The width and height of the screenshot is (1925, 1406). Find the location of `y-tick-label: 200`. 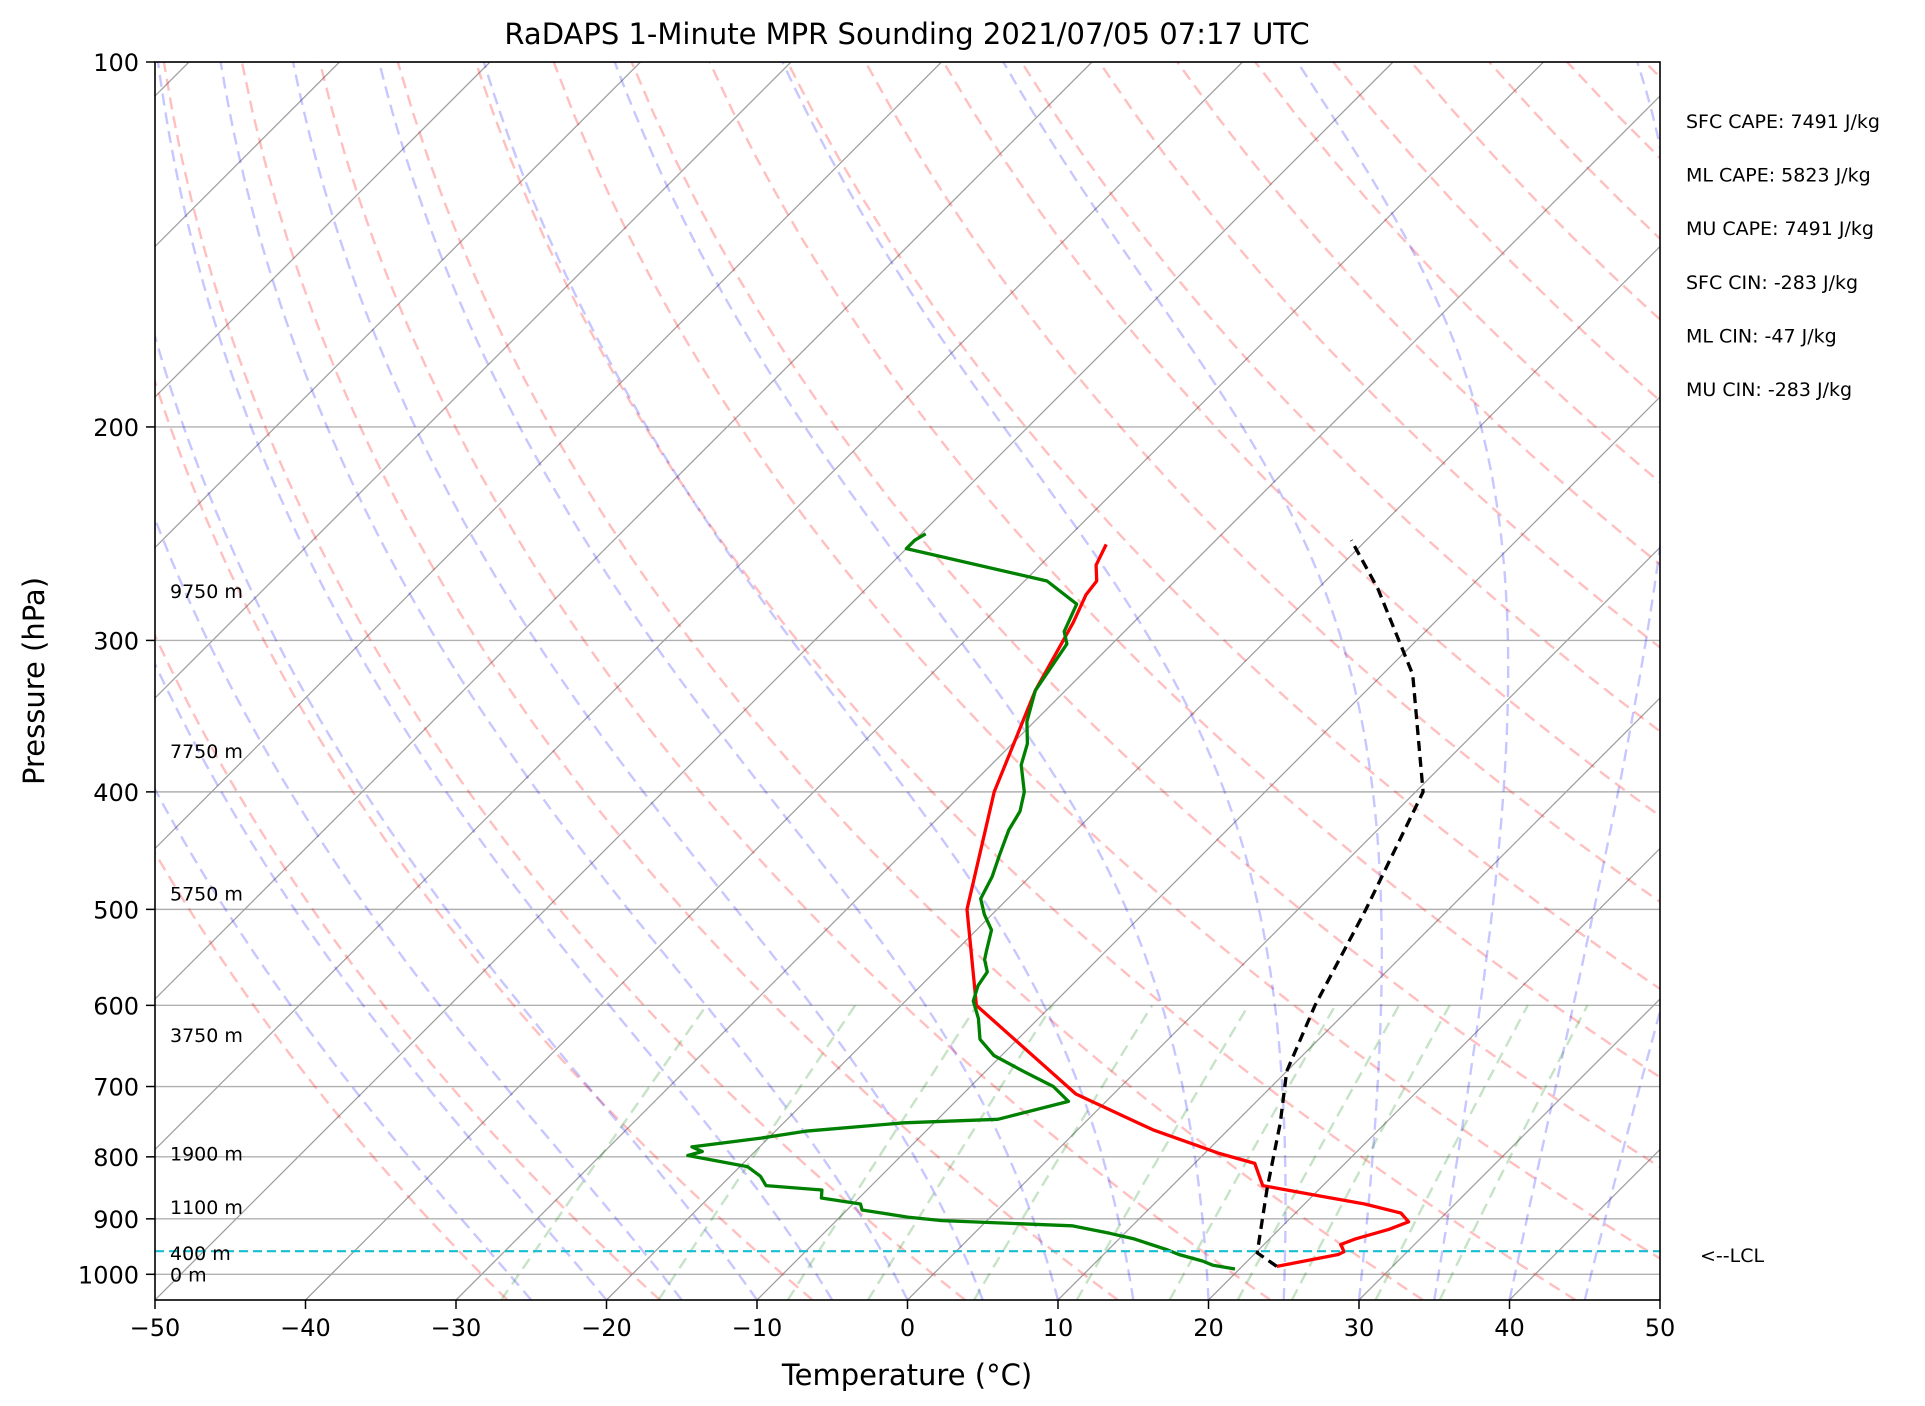

y-tick-label: 200 is located at coordinates (116, 428).